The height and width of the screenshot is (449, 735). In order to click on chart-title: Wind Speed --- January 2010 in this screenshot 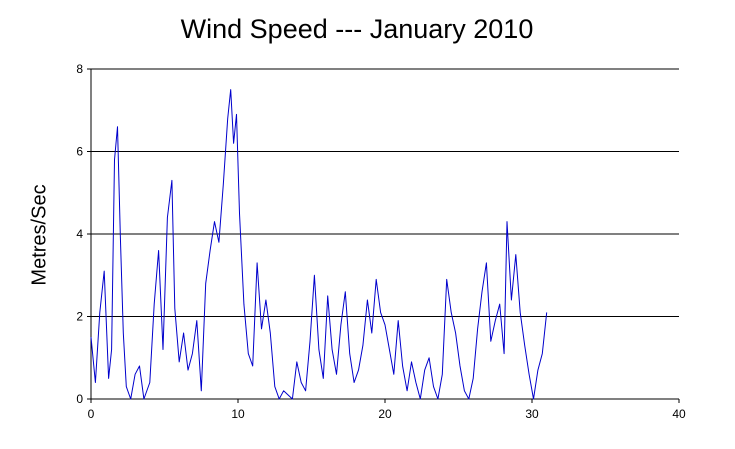, I will do `click(357, 29)`.